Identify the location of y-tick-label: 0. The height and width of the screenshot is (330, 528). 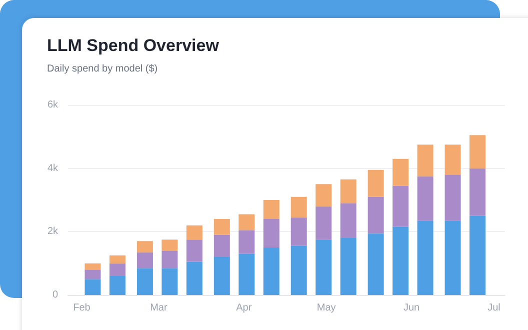
(55, 295).